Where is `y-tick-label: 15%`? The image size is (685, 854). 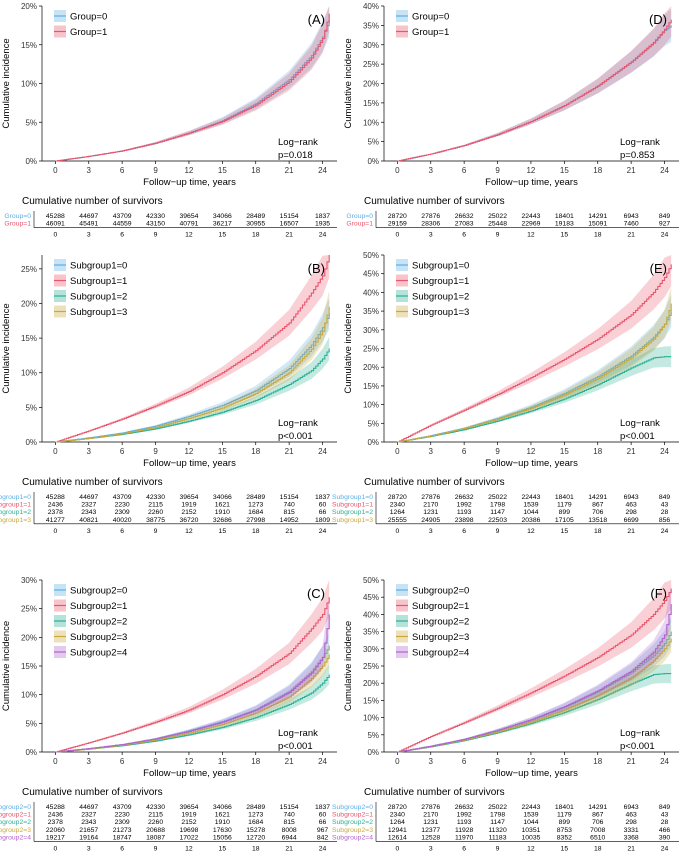 y-tick-label: 15% is located at coordinates (29, 666).